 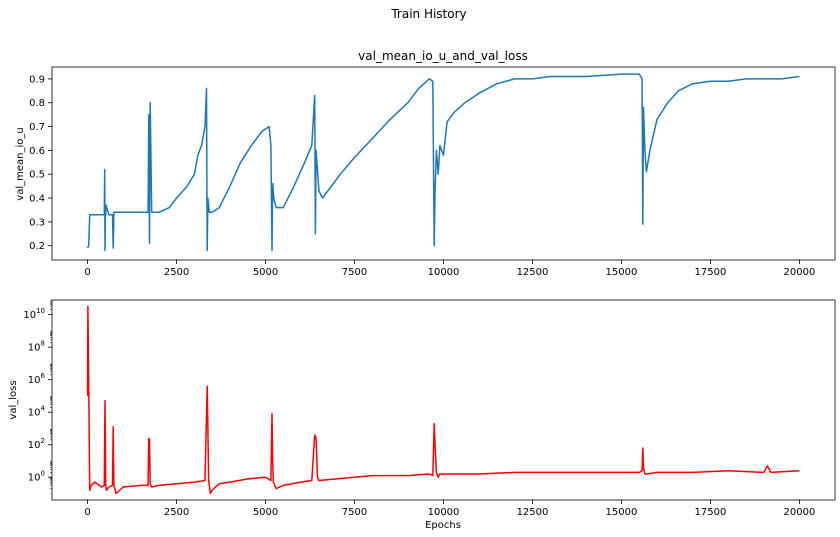 I want to click on y-tick-label: 10⁸, so click(x=36, y=347).